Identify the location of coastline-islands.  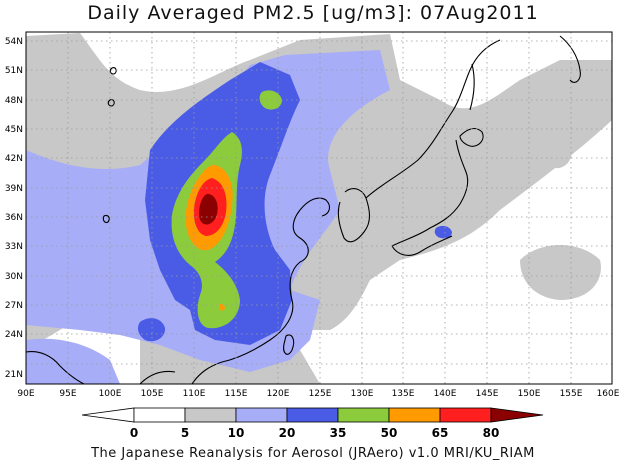
(109, 145).